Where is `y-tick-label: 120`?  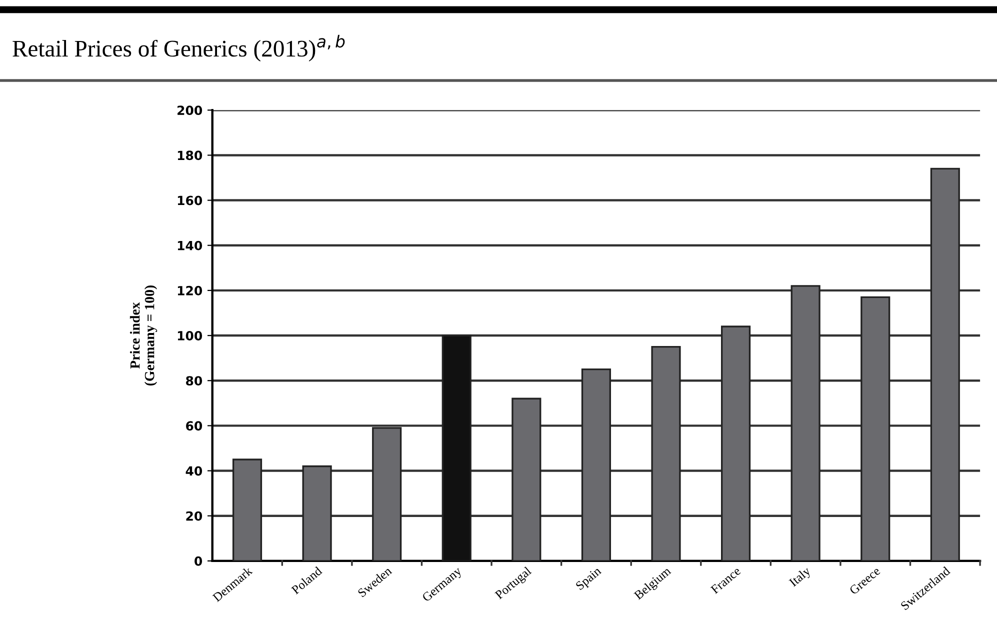
y-tick-label: 120 is located at coordinates (190, 291).